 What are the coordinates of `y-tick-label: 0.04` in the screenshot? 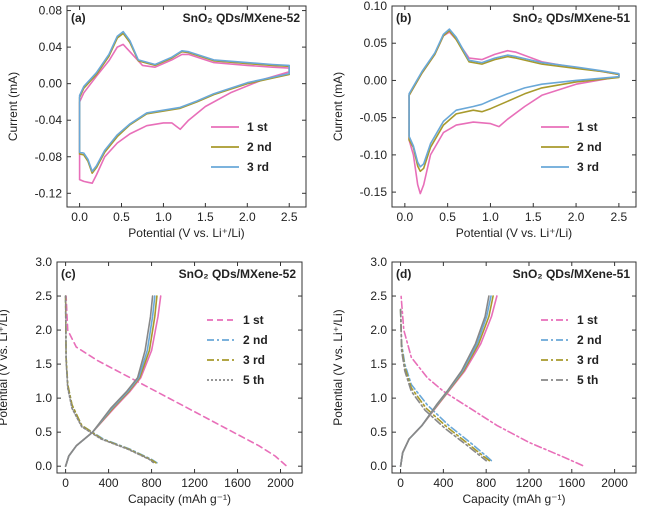 It's located at (51, 47).